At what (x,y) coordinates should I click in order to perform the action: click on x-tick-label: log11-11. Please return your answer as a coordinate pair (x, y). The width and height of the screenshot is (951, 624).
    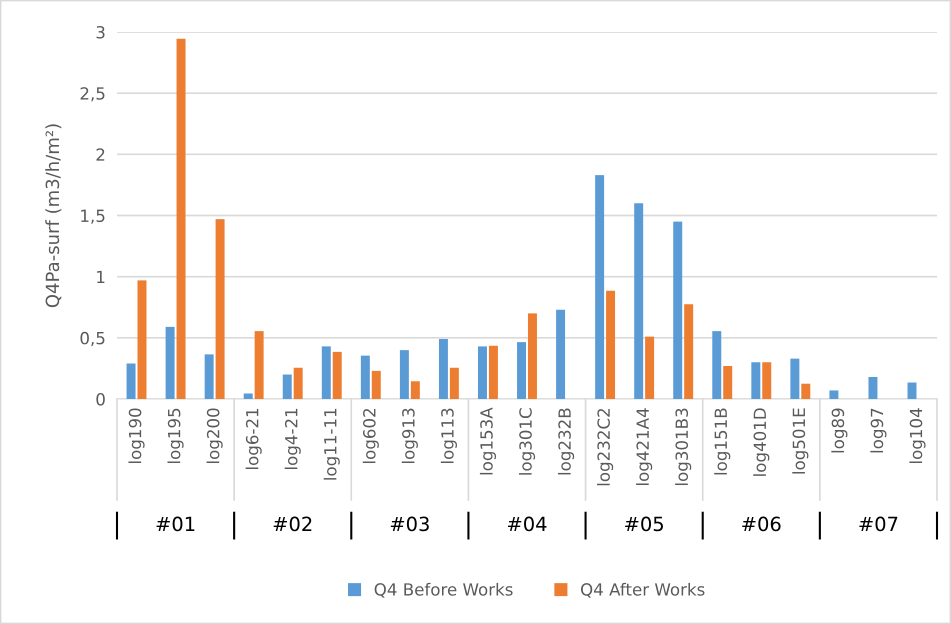
    Looking at the image, I should click on (332, 444).